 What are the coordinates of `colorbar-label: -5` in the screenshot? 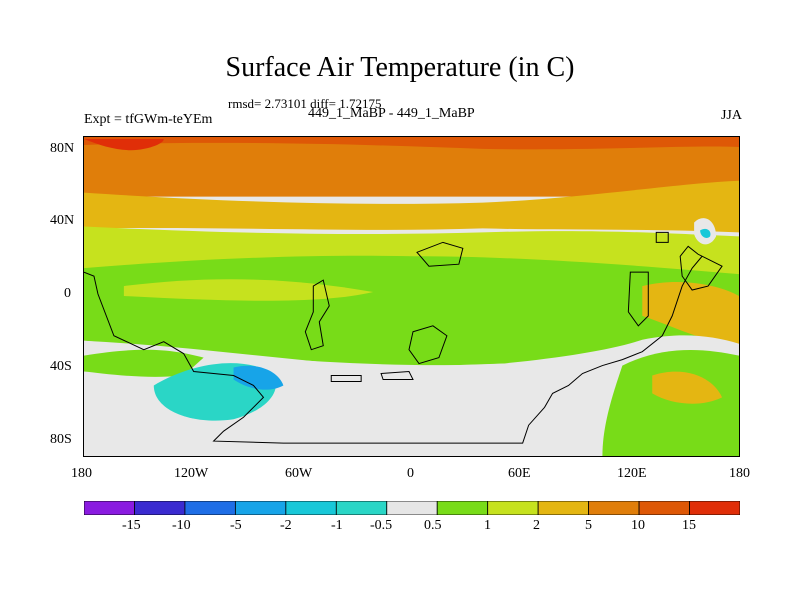 It's located at (236, 525).